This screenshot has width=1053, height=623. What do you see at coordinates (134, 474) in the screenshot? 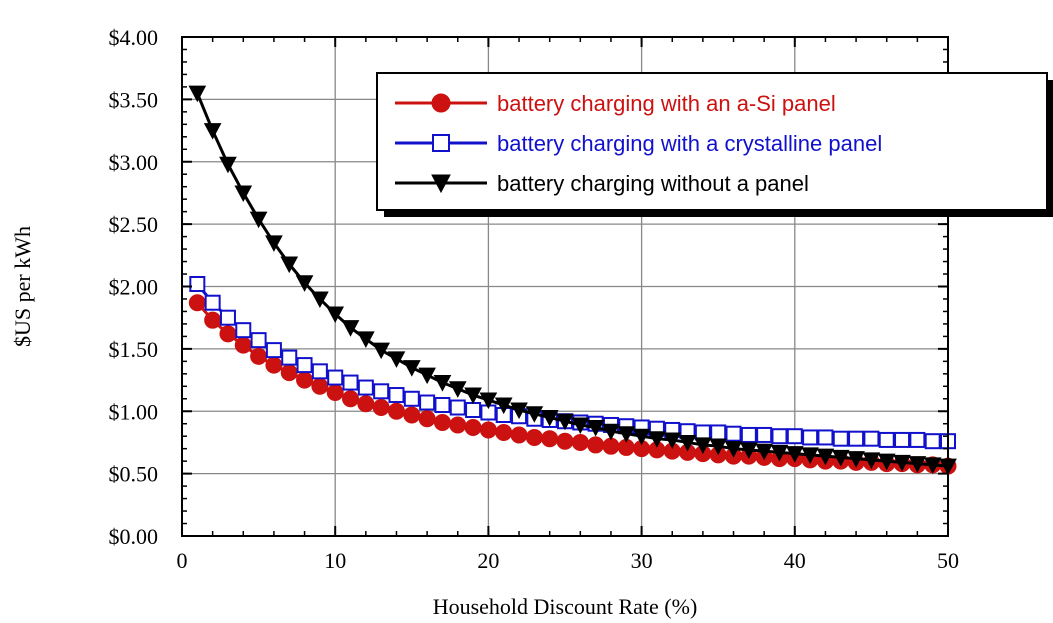
I see `y-tick-label: $0.50` at bounding box center [134, 474].